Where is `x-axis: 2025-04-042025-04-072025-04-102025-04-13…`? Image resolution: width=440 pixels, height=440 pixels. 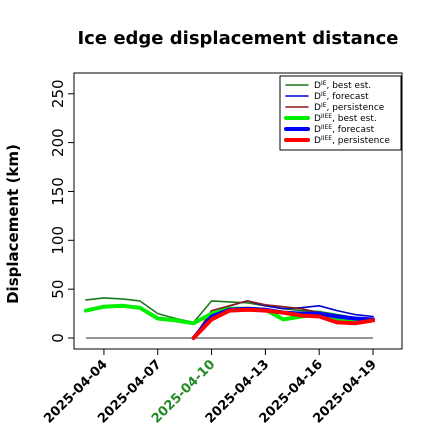 x-axis: 2025-04-042025-04-072025-04-102025-04-13… is located at coordinates (210, 388).